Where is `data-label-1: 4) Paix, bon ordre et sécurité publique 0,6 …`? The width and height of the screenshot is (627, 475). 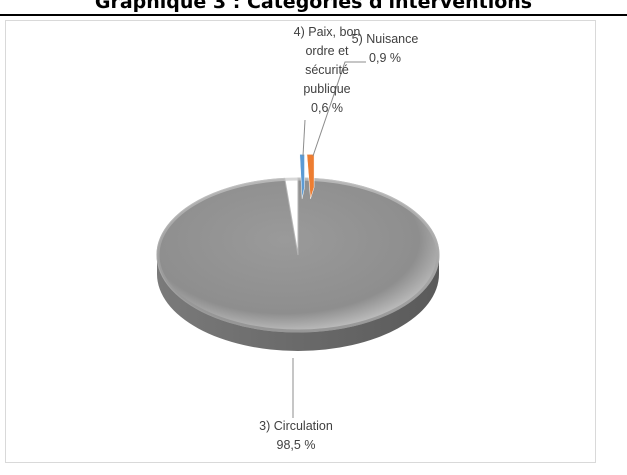 data-label-1: 4) Paix, bon ordre et sécurité publique 0,6 … is located at coordinates (327, 70).